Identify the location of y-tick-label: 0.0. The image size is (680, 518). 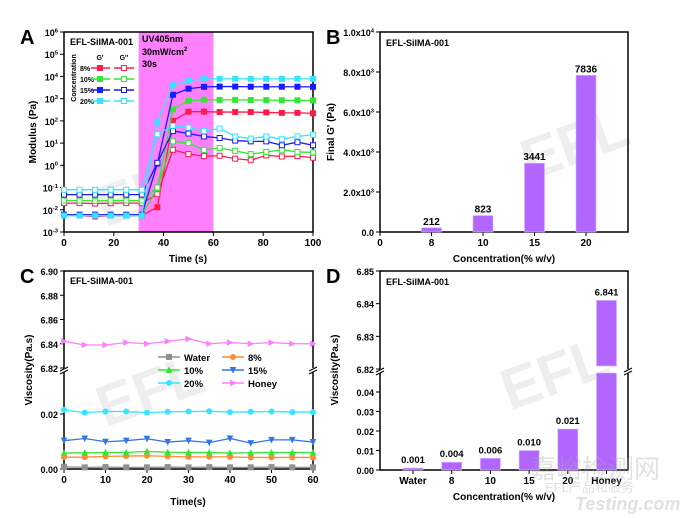
(367, 233).